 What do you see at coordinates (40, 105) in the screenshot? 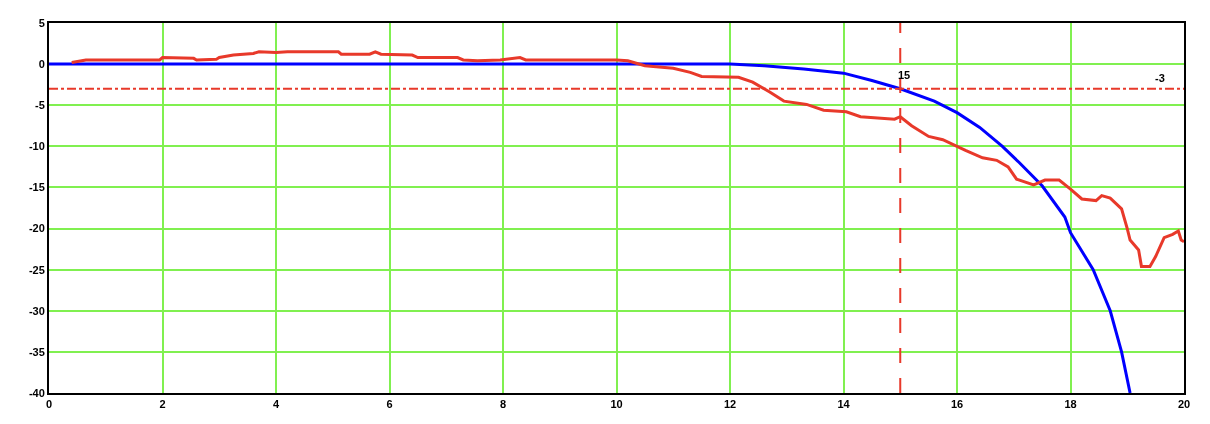
I see `y-tick-label: -5` at bounding box center [40, 105].